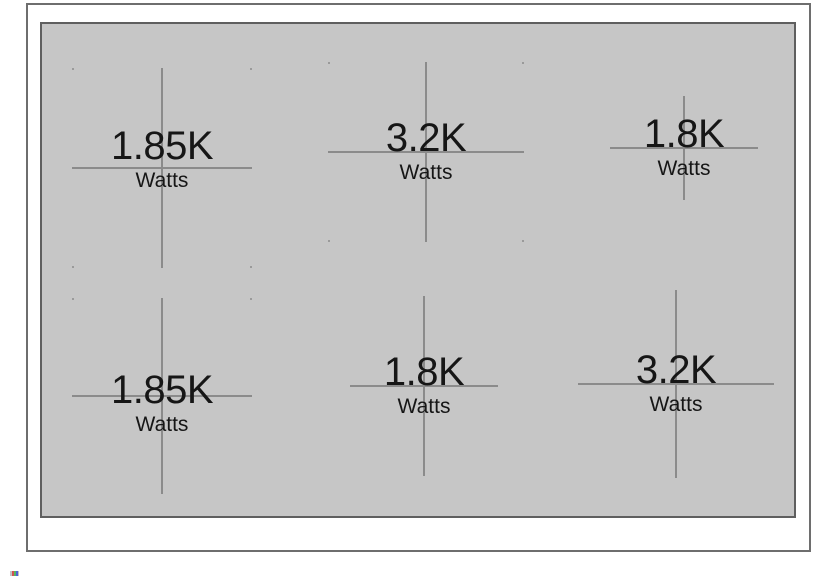 The image size is (824, 584). Describe the element at coordinates (418, 535) in the screenshot. I see `control-panel-band` at that location.